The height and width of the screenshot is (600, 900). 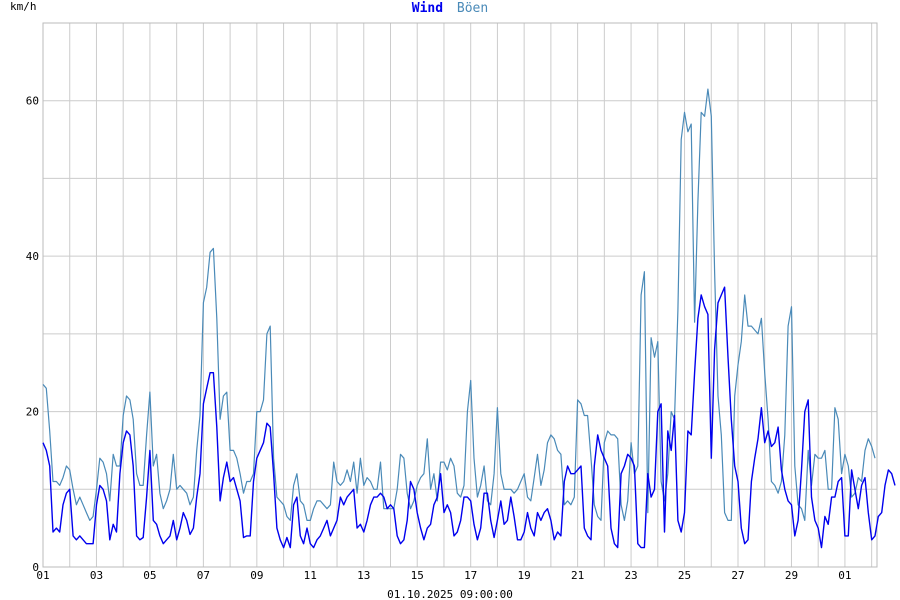 I want to click on y-tick-label: 60, so click(x=32, y=101).